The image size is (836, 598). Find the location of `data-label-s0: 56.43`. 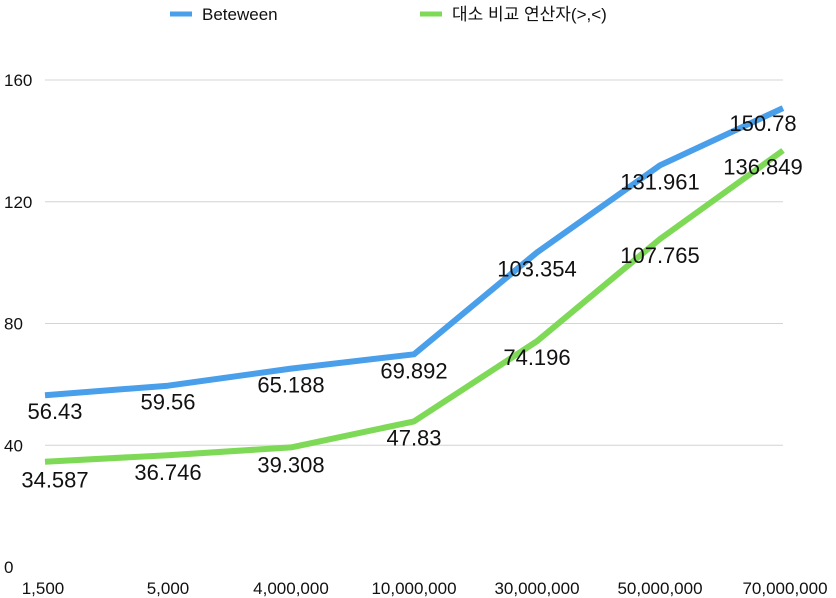

data-label-s0: 56.43 is located at coordinates (54, 411).